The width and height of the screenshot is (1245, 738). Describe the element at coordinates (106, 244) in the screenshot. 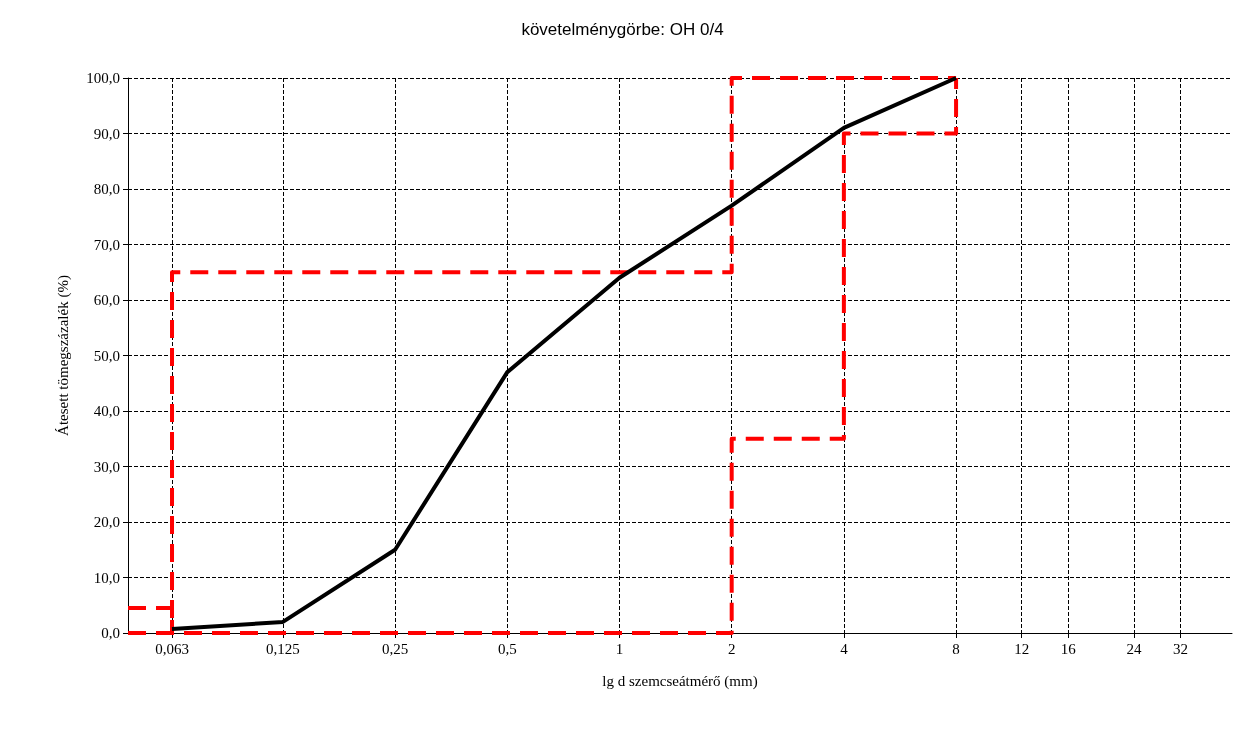

I see `y-tick-label: 70,0` at that location.